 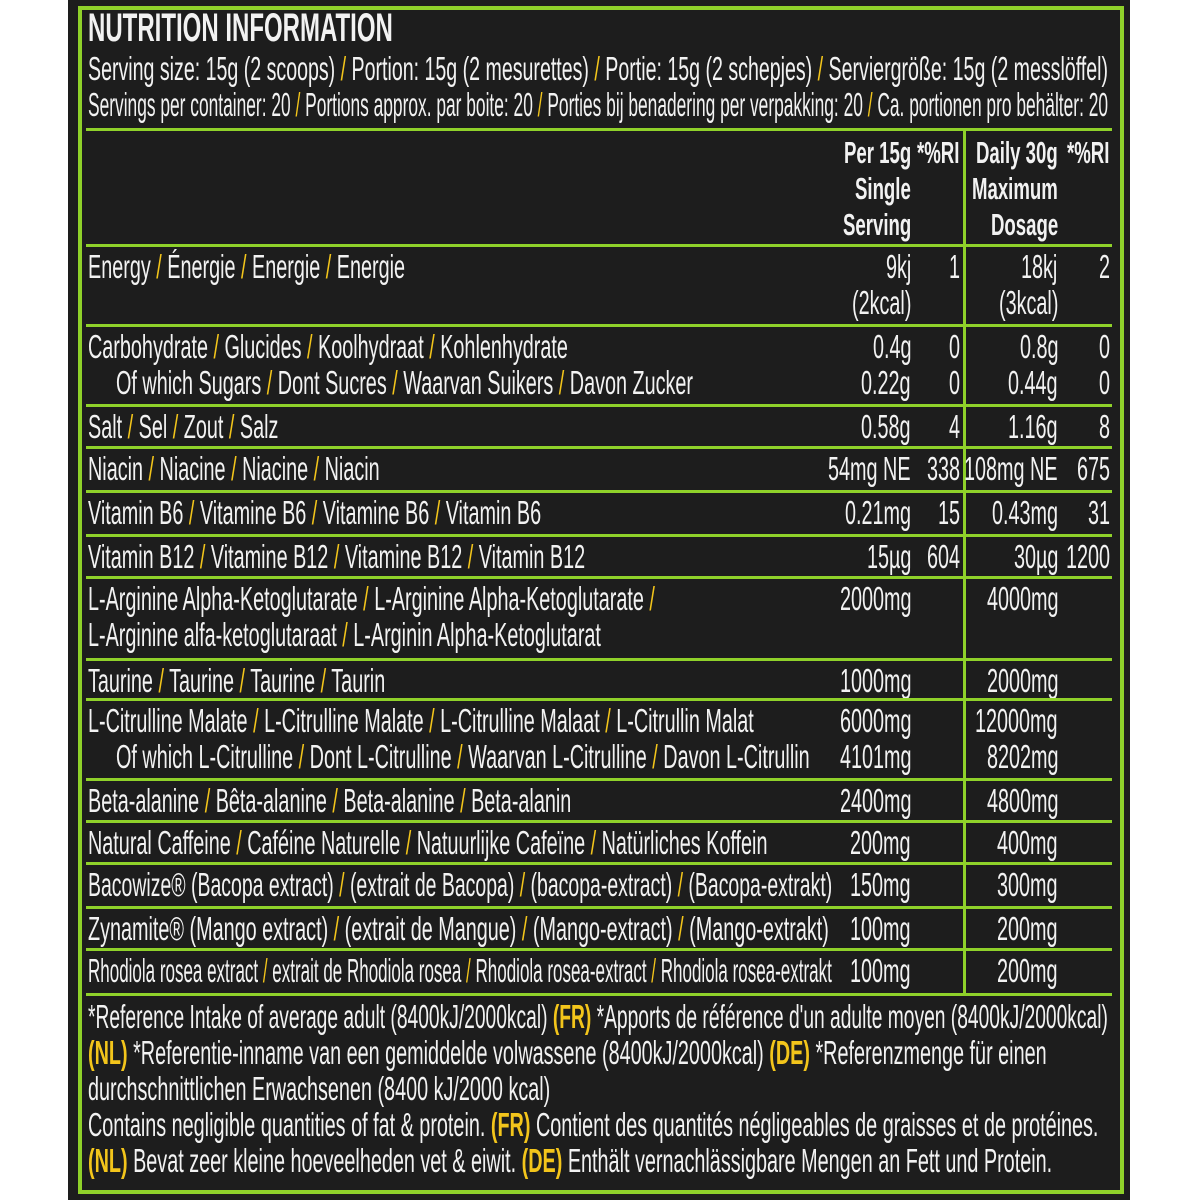 What do you see at coordinates (509, 598) in the screenshot?
I see `name-part: L-Arginine Alpha-Ketoglutarate` at bounding box center [509, 598].